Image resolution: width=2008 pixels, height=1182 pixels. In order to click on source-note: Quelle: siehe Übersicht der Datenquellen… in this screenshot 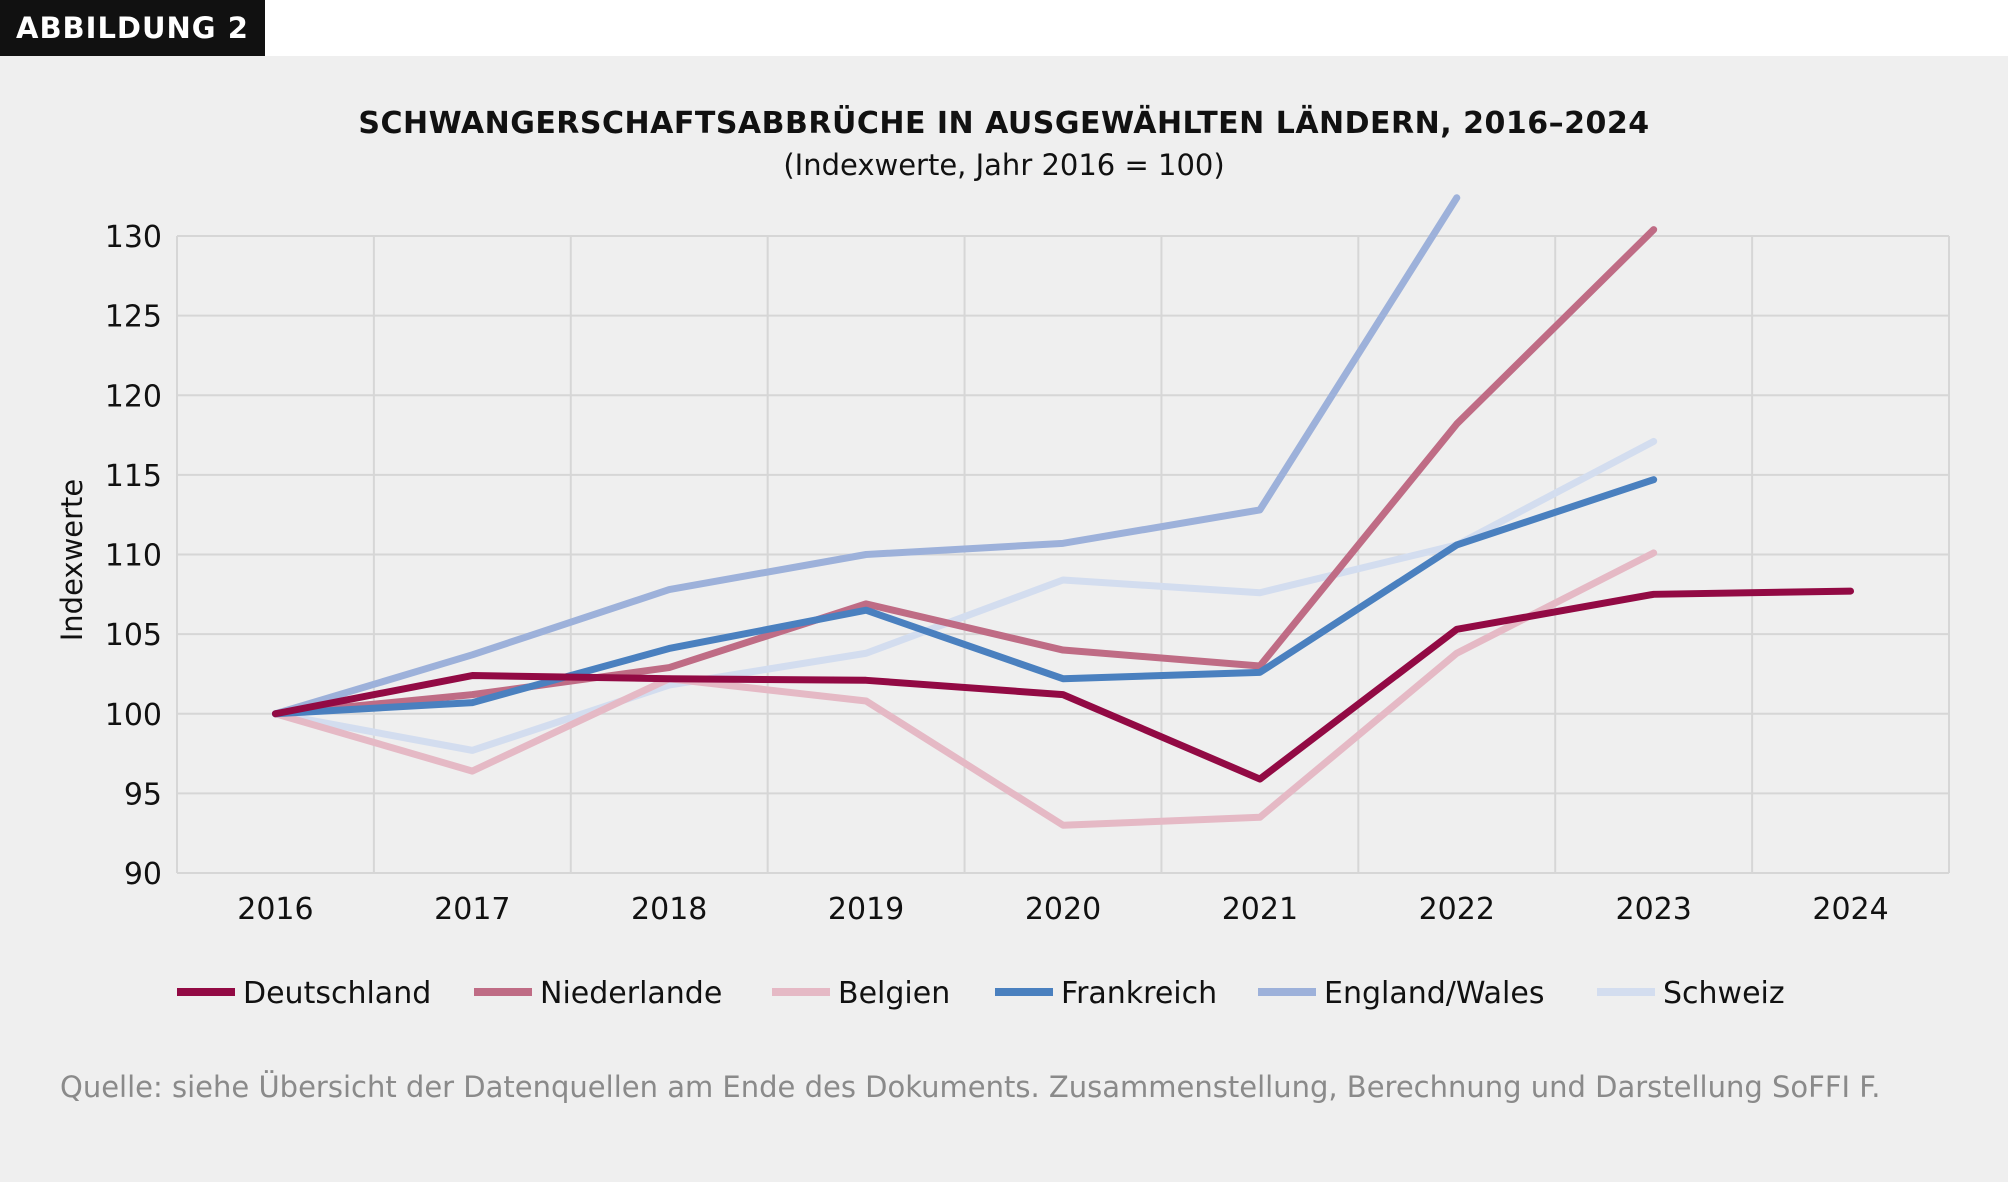, I will do `click(970, 1087)`.